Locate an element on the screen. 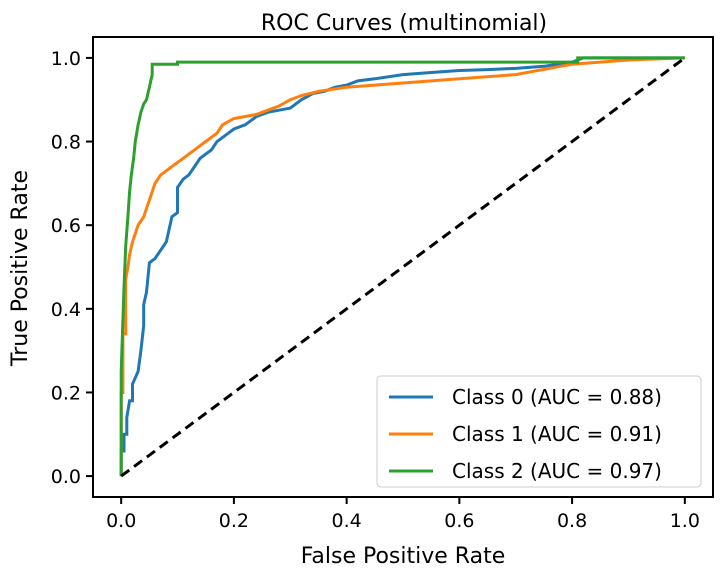 This screenshot has width=723, height=579. y-tick-label: 0.0 is located at coordinates (66, 477).